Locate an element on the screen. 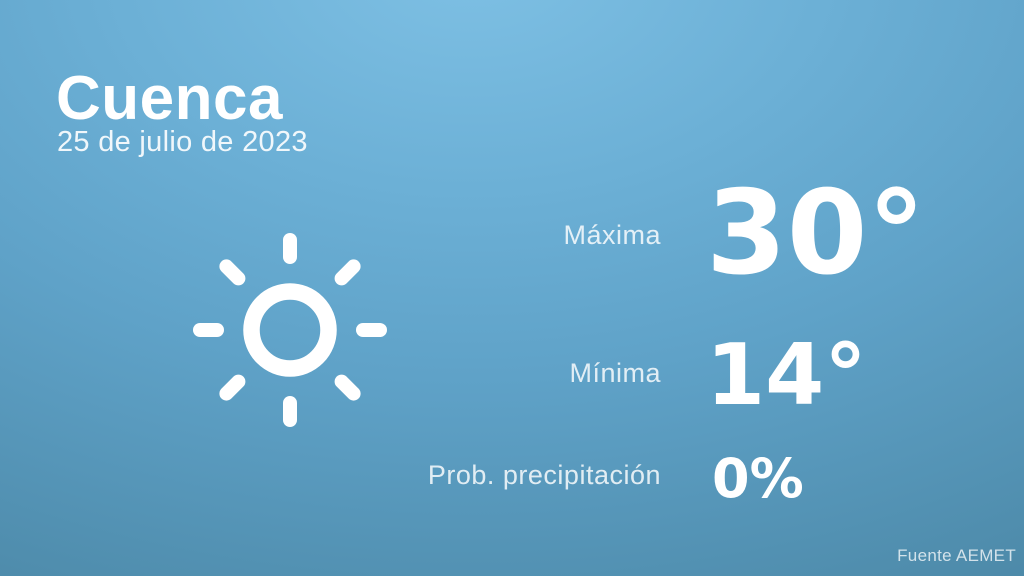 This screenshot has height=576, width=1024. min-temp-label: Mínima is located at coordinates (615, 373).